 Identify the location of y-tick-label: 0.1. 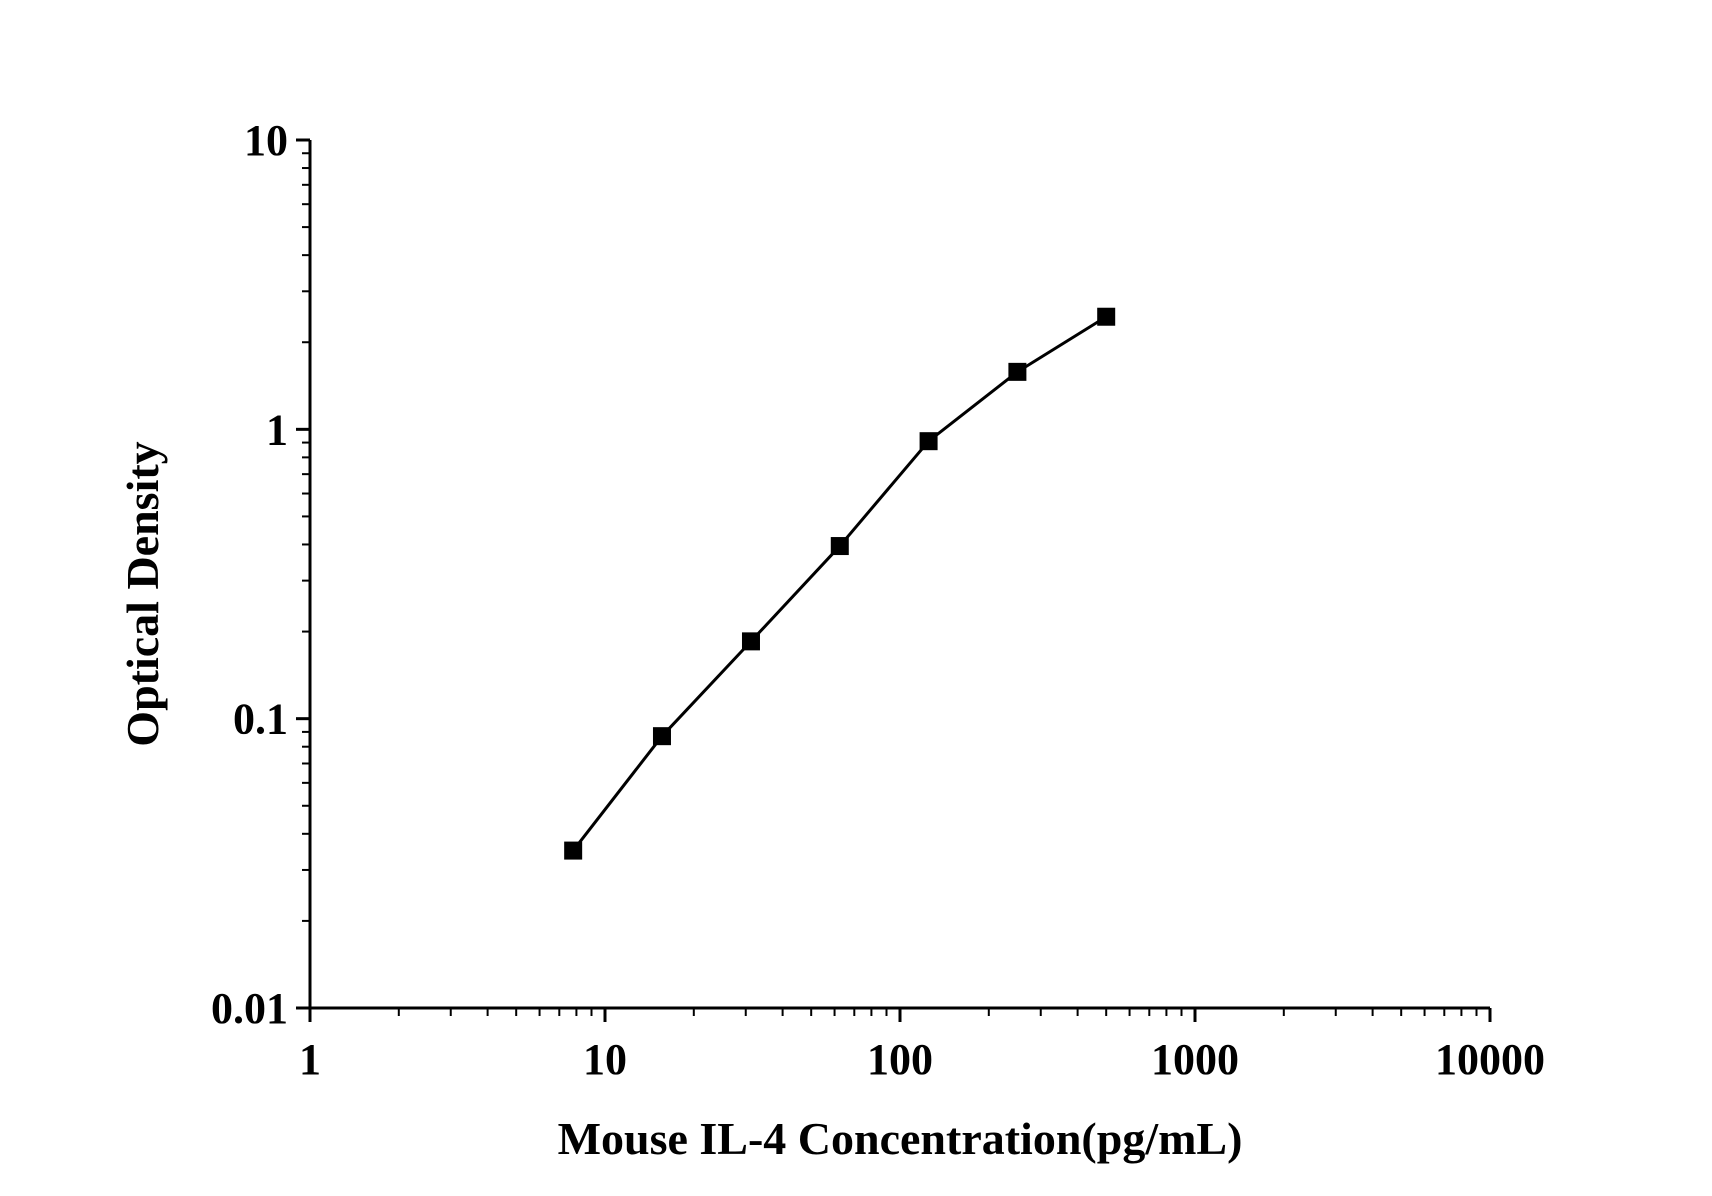
(260, 719).